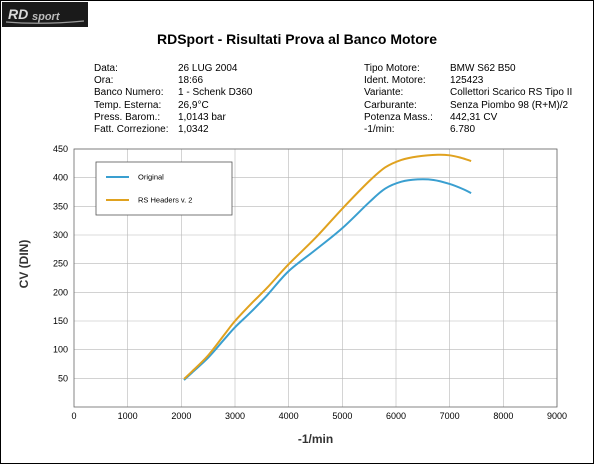 This screenshot has height=464, width=594. Describe the element at coordinates (60, 235) in the screenshot. I see `y-tick-label: 300` at that location.